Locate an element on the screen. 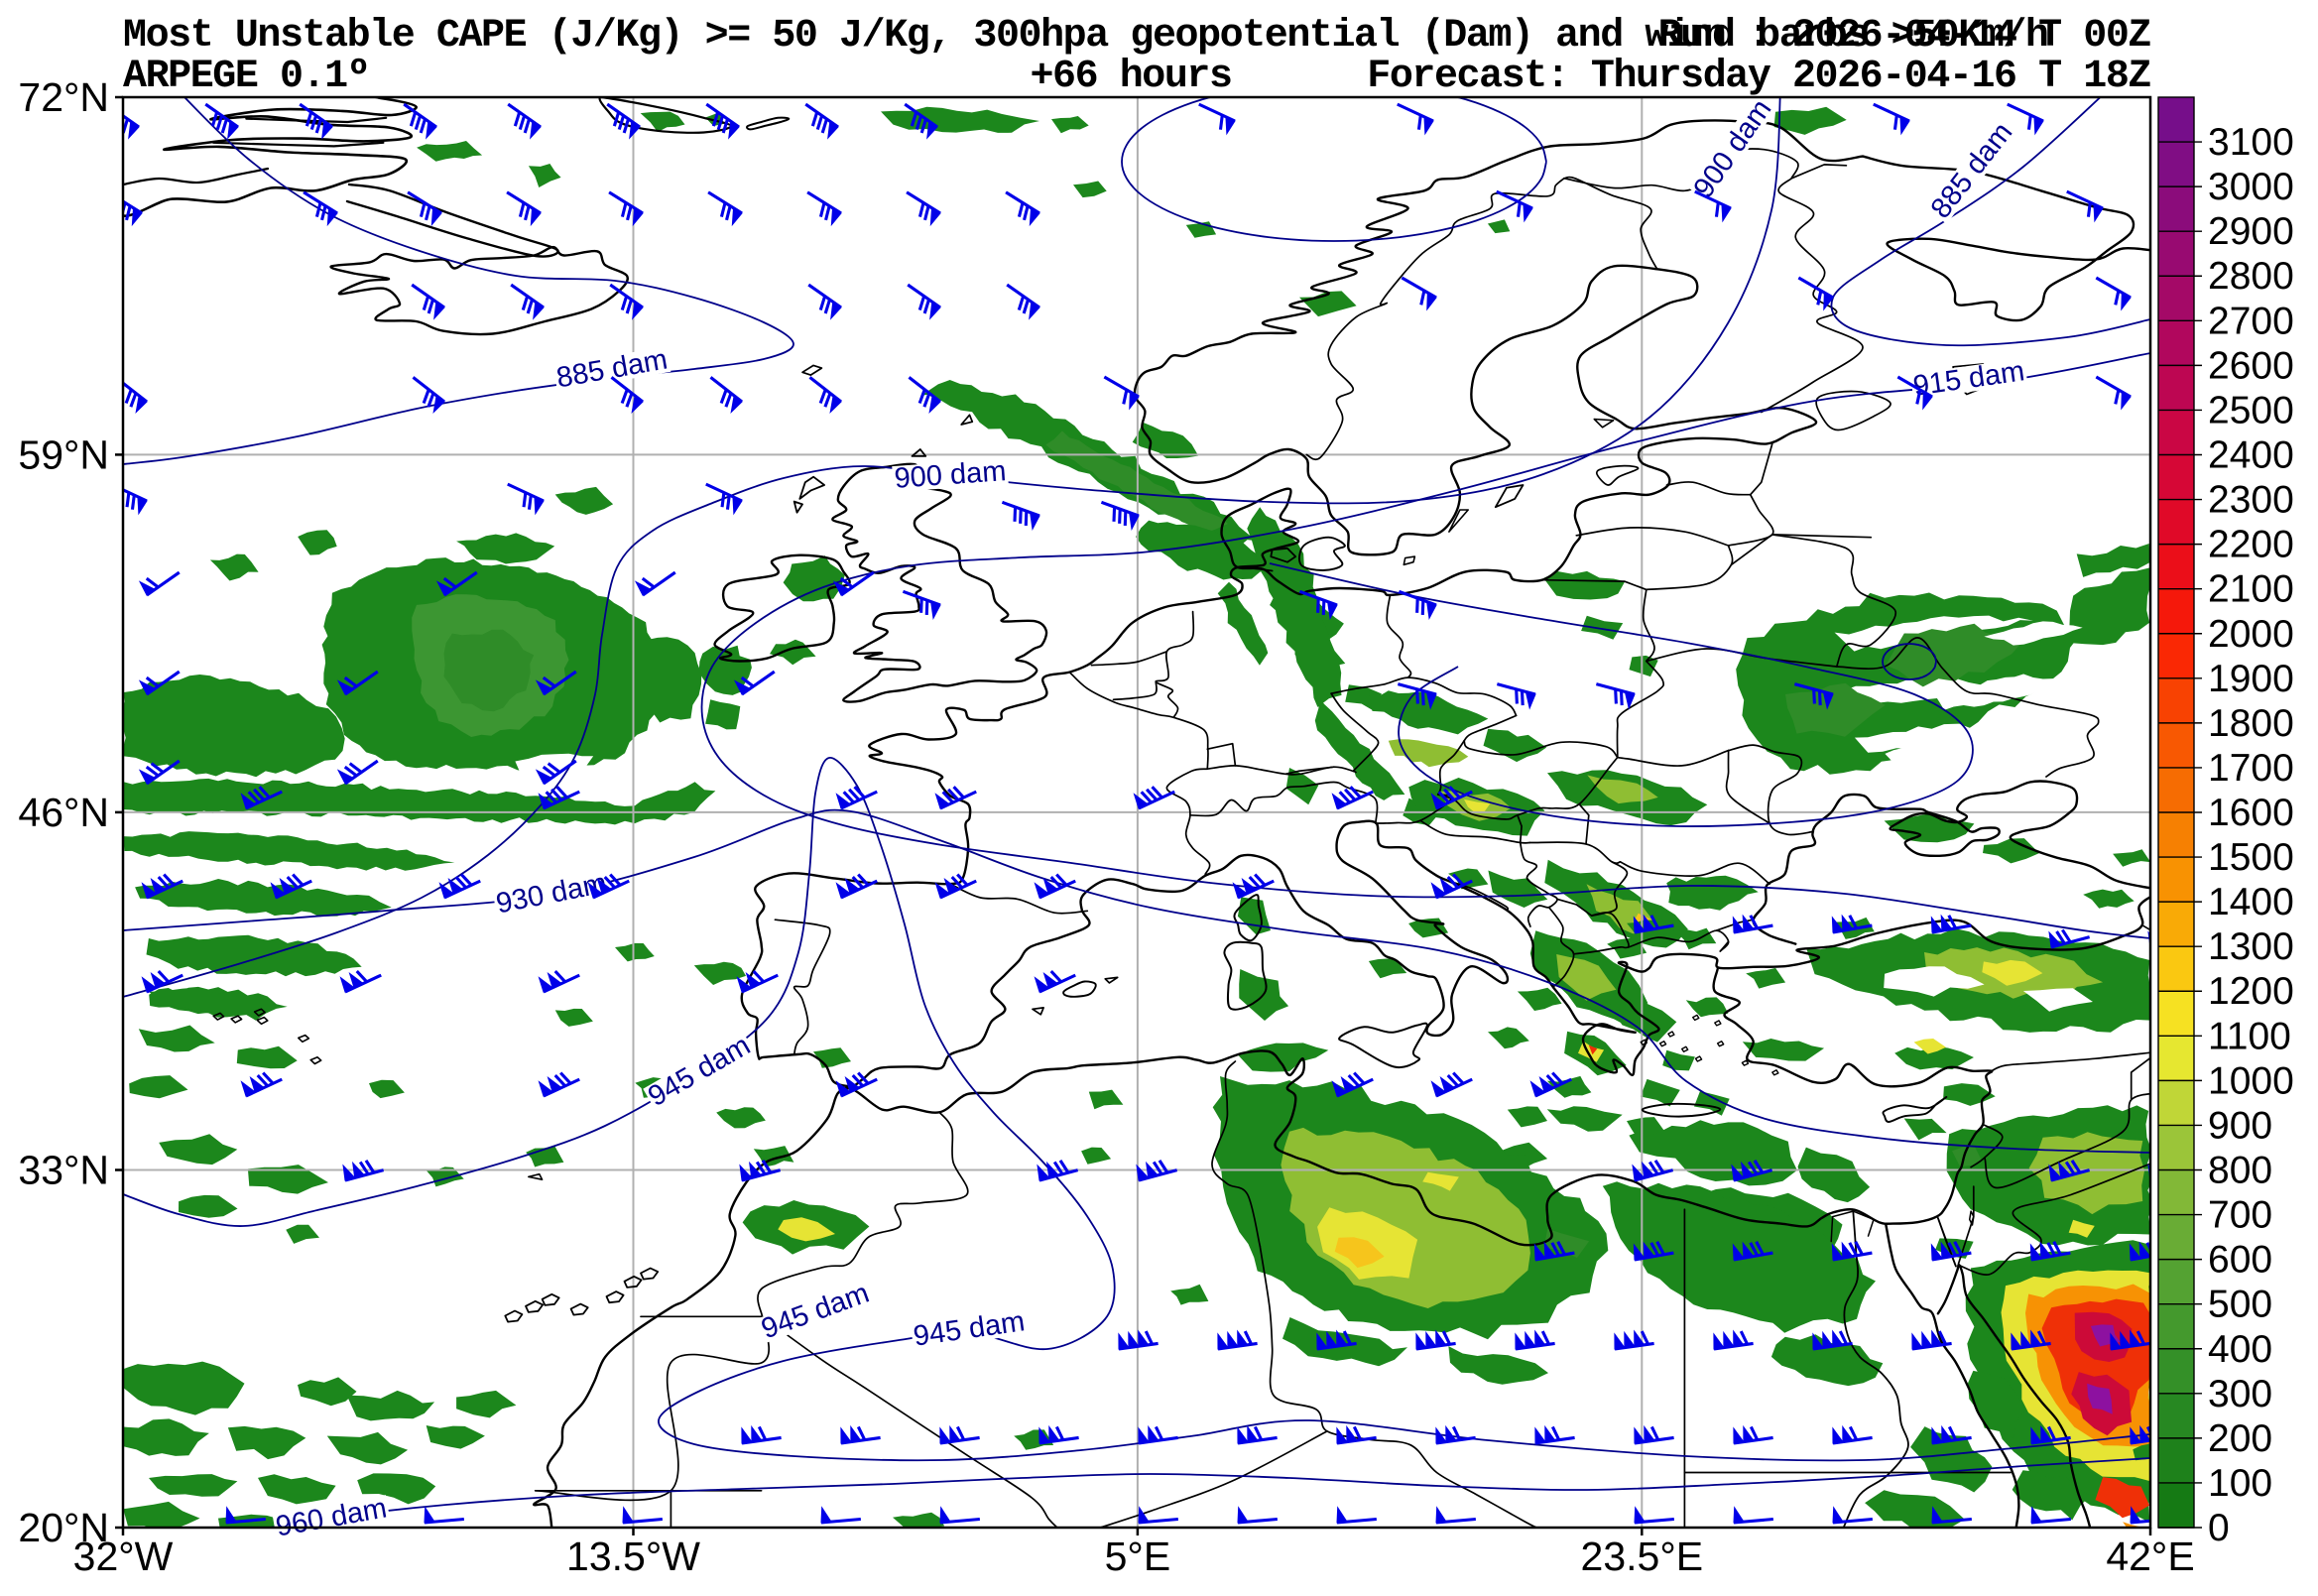  svg-text: Run : 2026-04-14 T 00Z is located at coordinates (1904, 36).